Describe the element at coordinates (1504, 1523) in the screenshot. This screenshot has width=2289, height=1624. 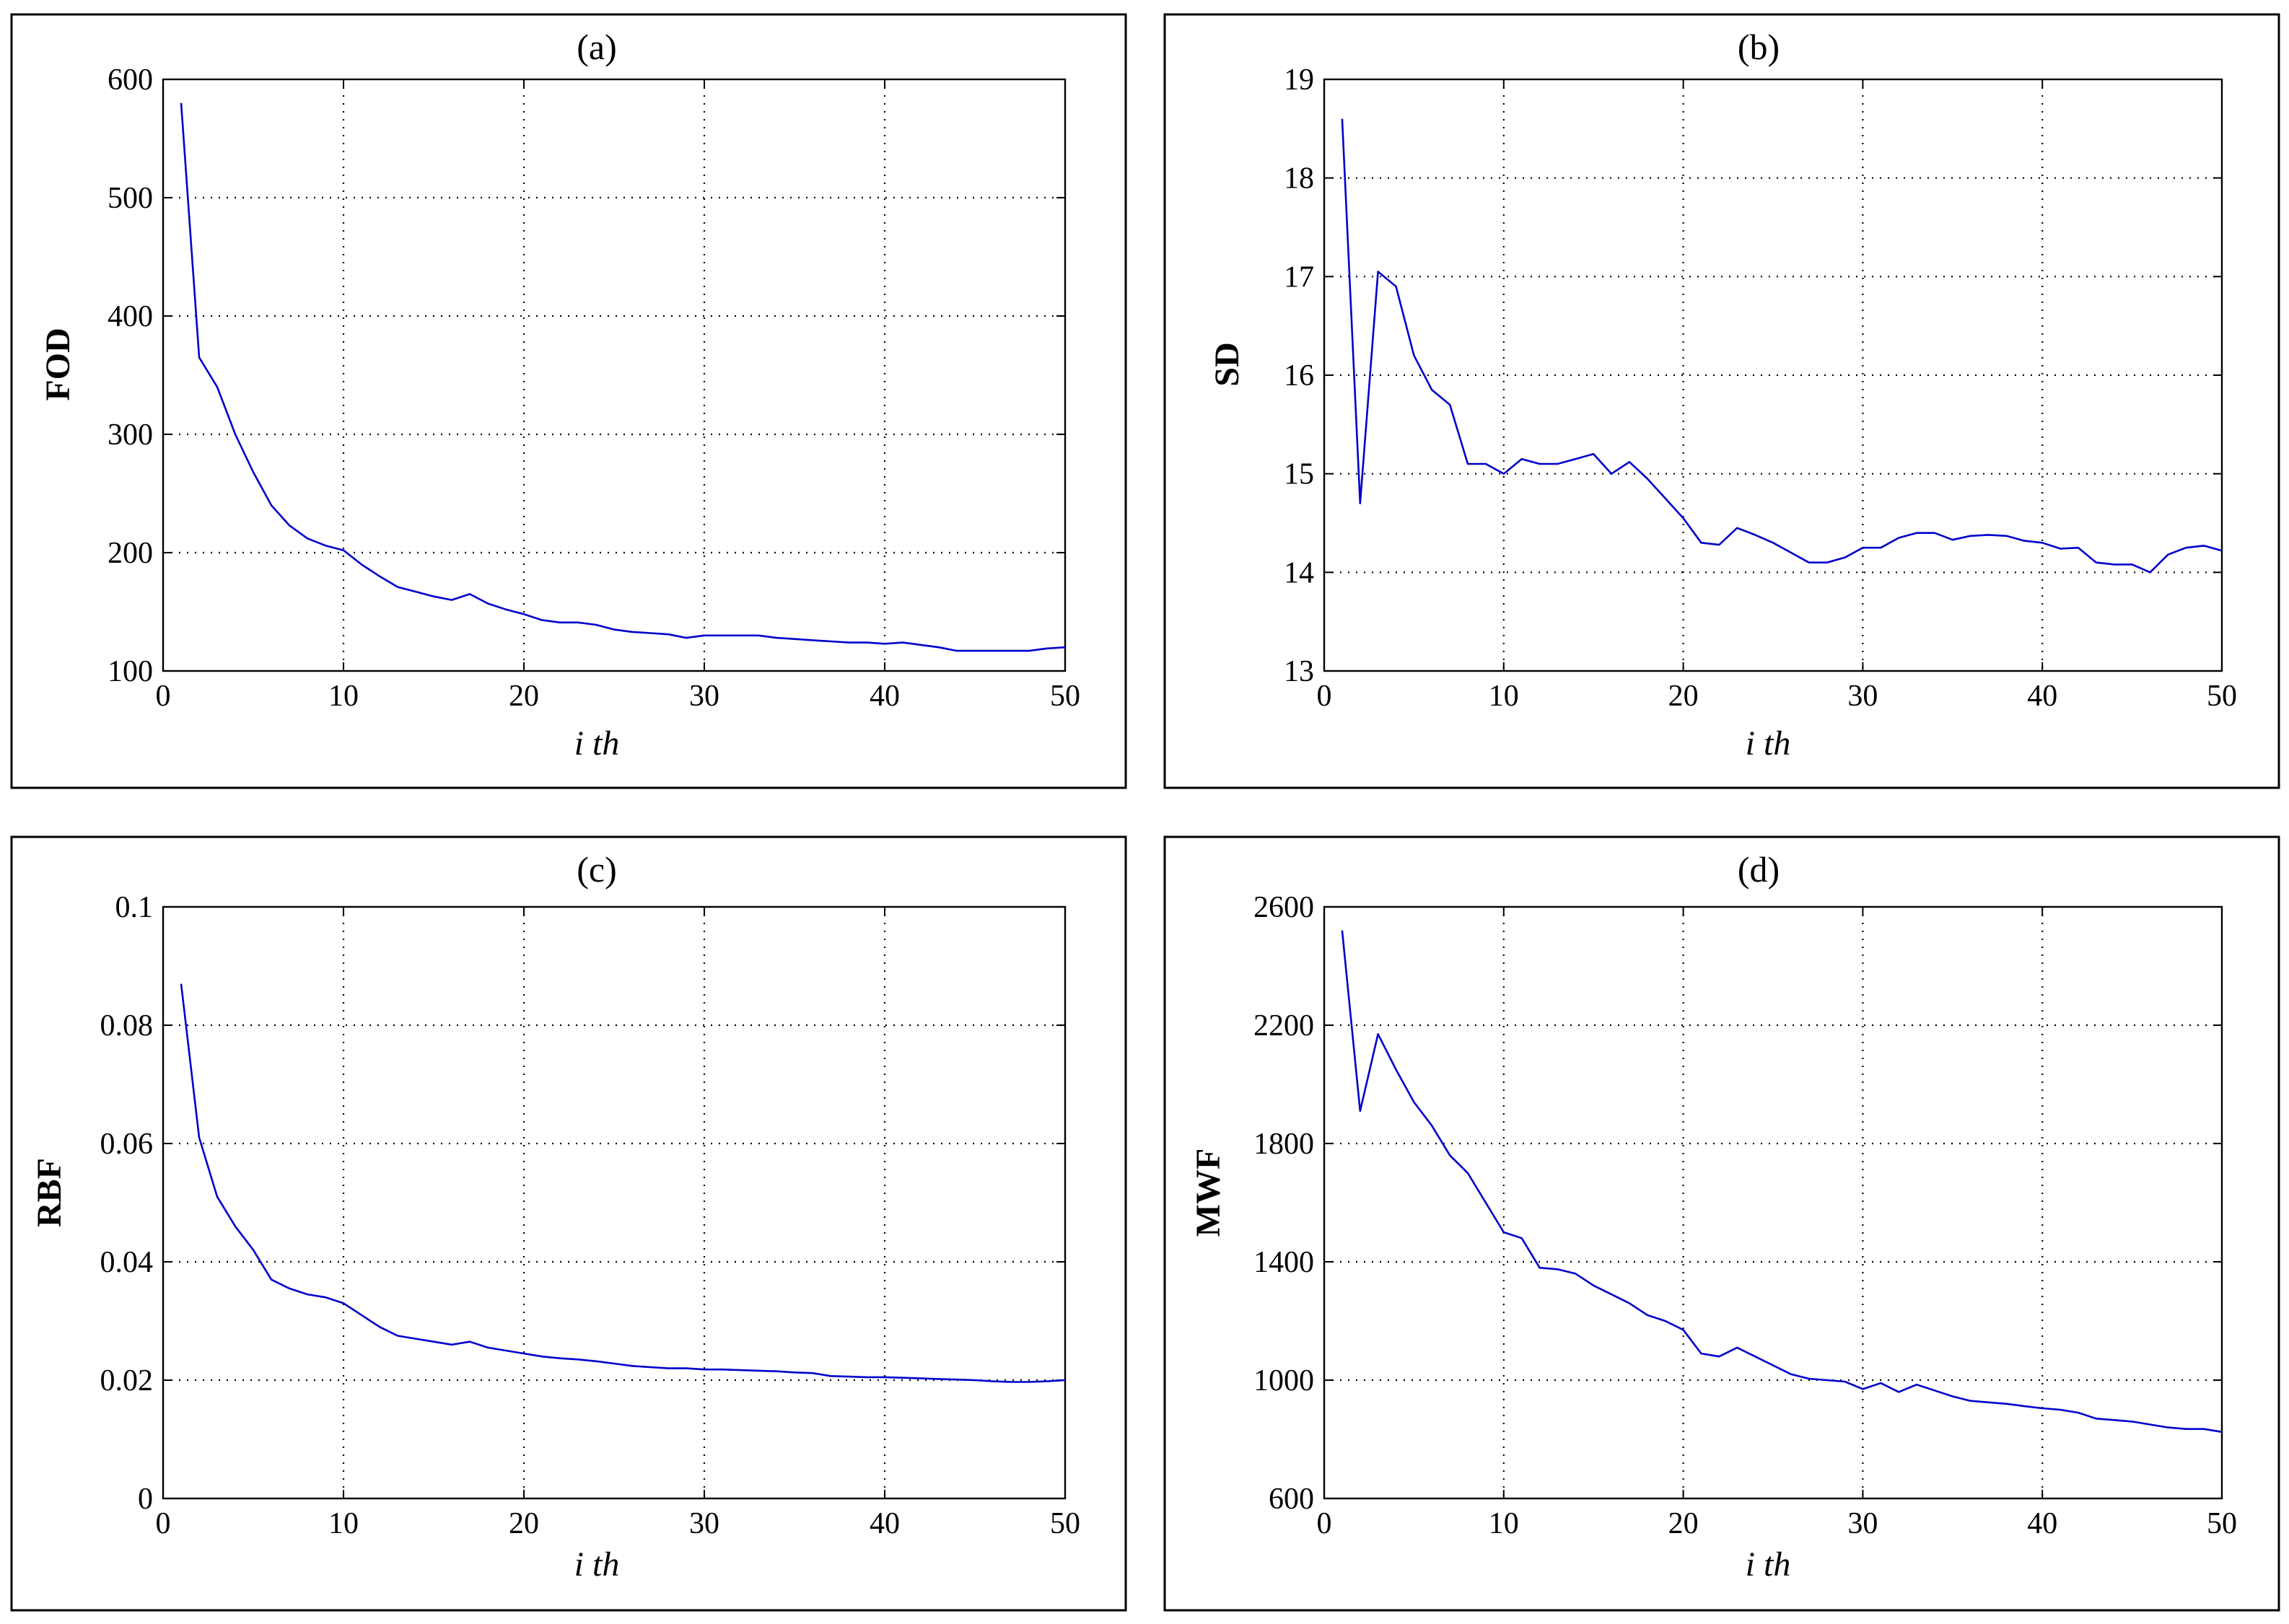
I see `panel-d-x-tick-label: 10` at that location.